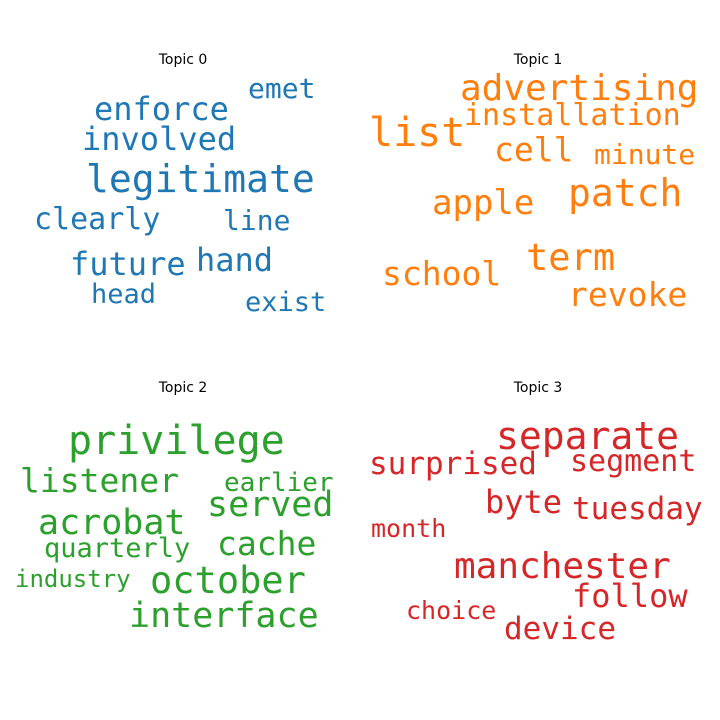 The height and width of the screenshot is (720, 720). What do you see at coordinates (579, 88) in the screenshot?
I see `topic-1-word-advertising: advertising` at bounding box center [579, 88].